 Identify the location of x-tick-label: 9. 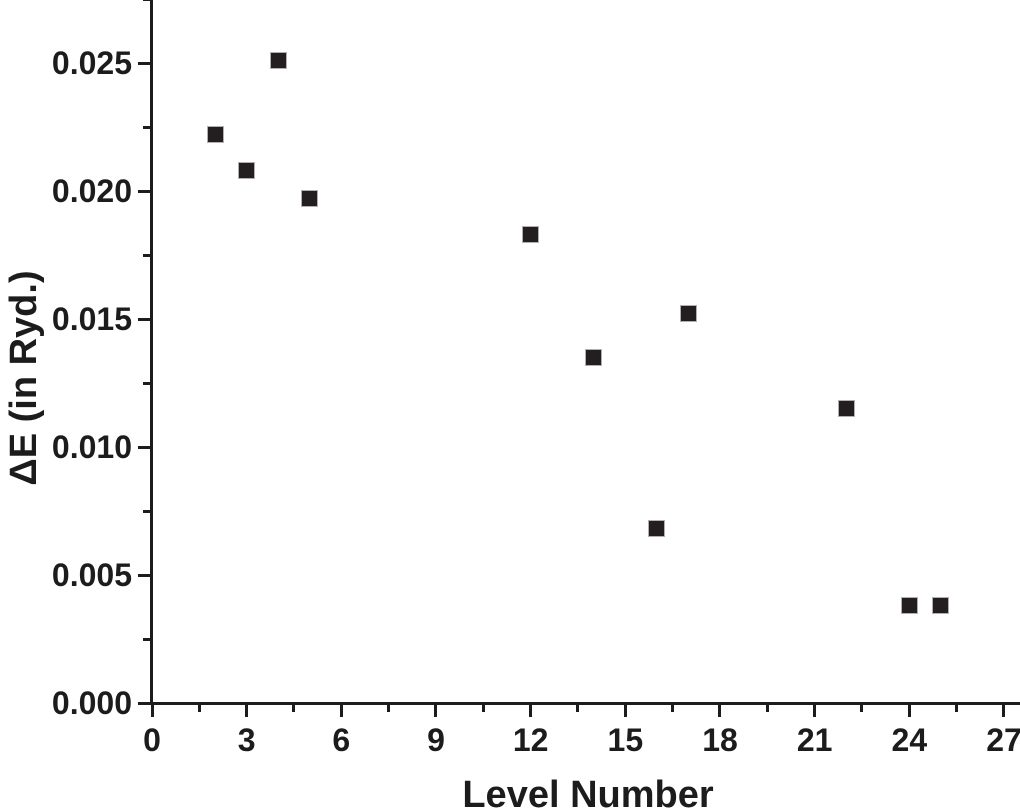
(436, 740).